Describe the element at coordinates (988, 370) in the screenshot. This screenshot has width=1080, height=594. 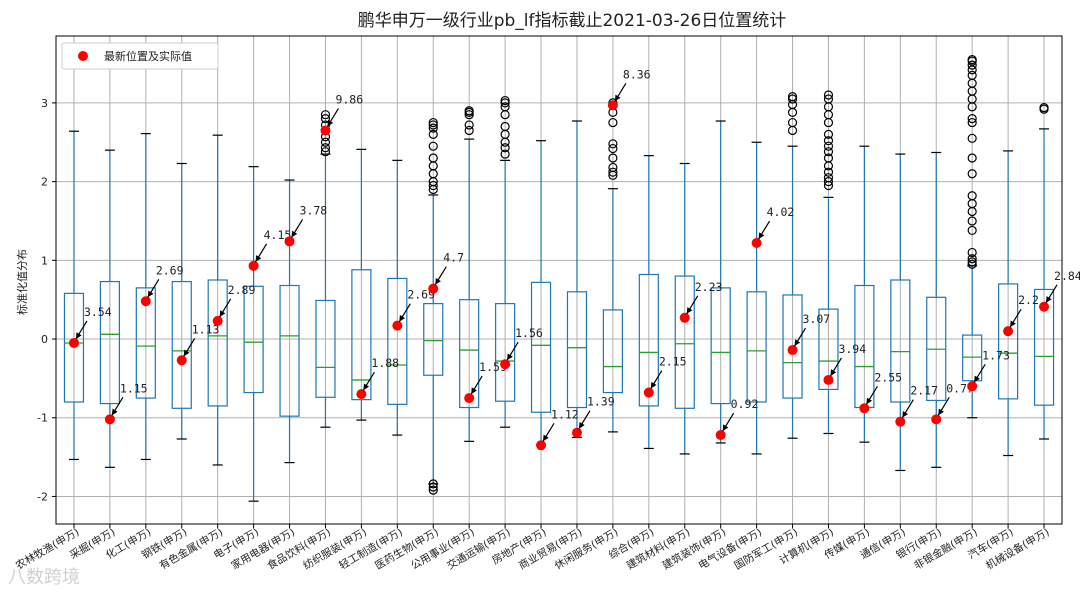
I see `latest-annotation: 1.73` at that location.